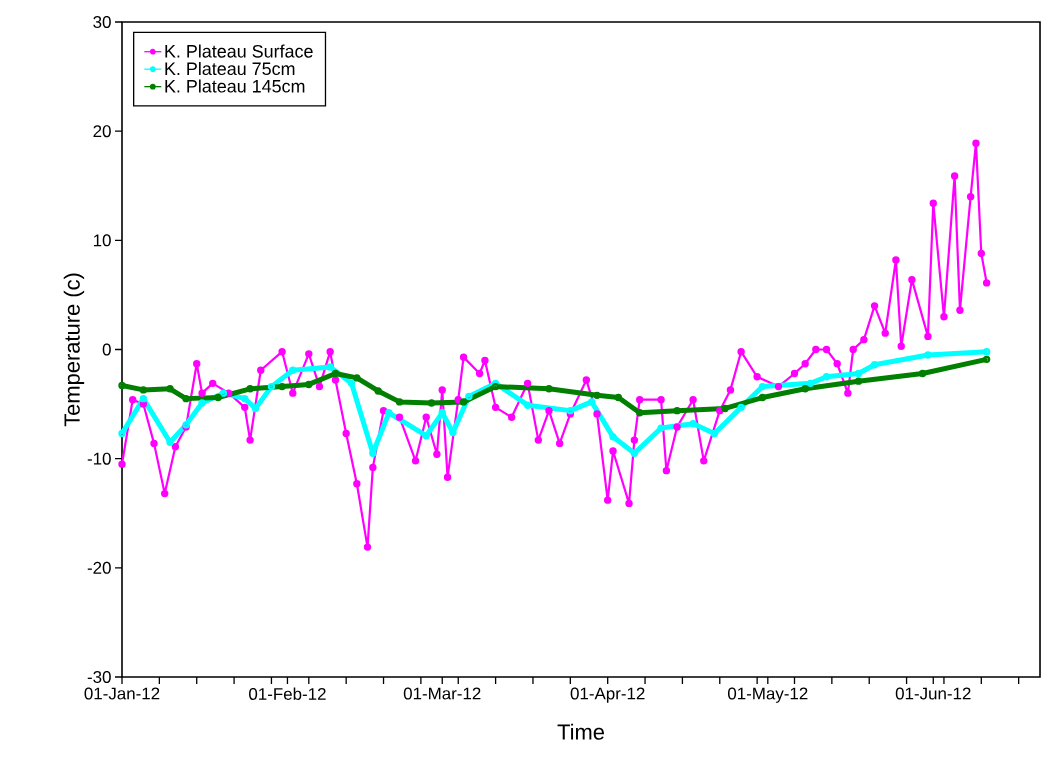 This screenshot has width=1053, height=783. I want to click on x-tick-label: 01-Feb-12, so click(287, 693).